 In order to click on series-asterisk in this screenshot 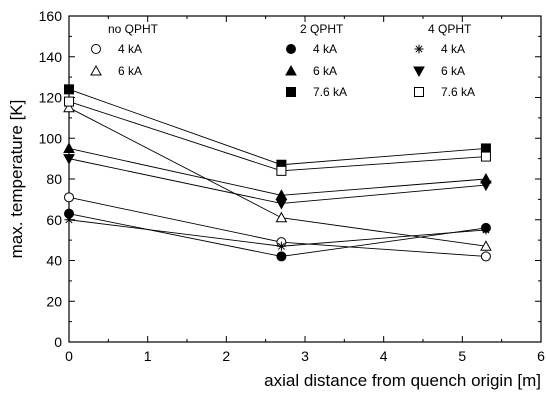, I will do `click(277, 233)`.